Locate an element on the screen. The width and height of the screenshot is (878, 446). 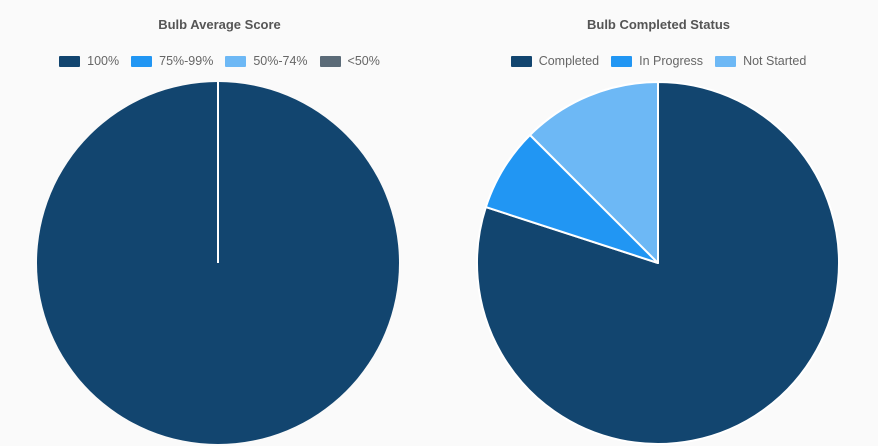
legend-label: <50% is located at coordinates (363, 61).